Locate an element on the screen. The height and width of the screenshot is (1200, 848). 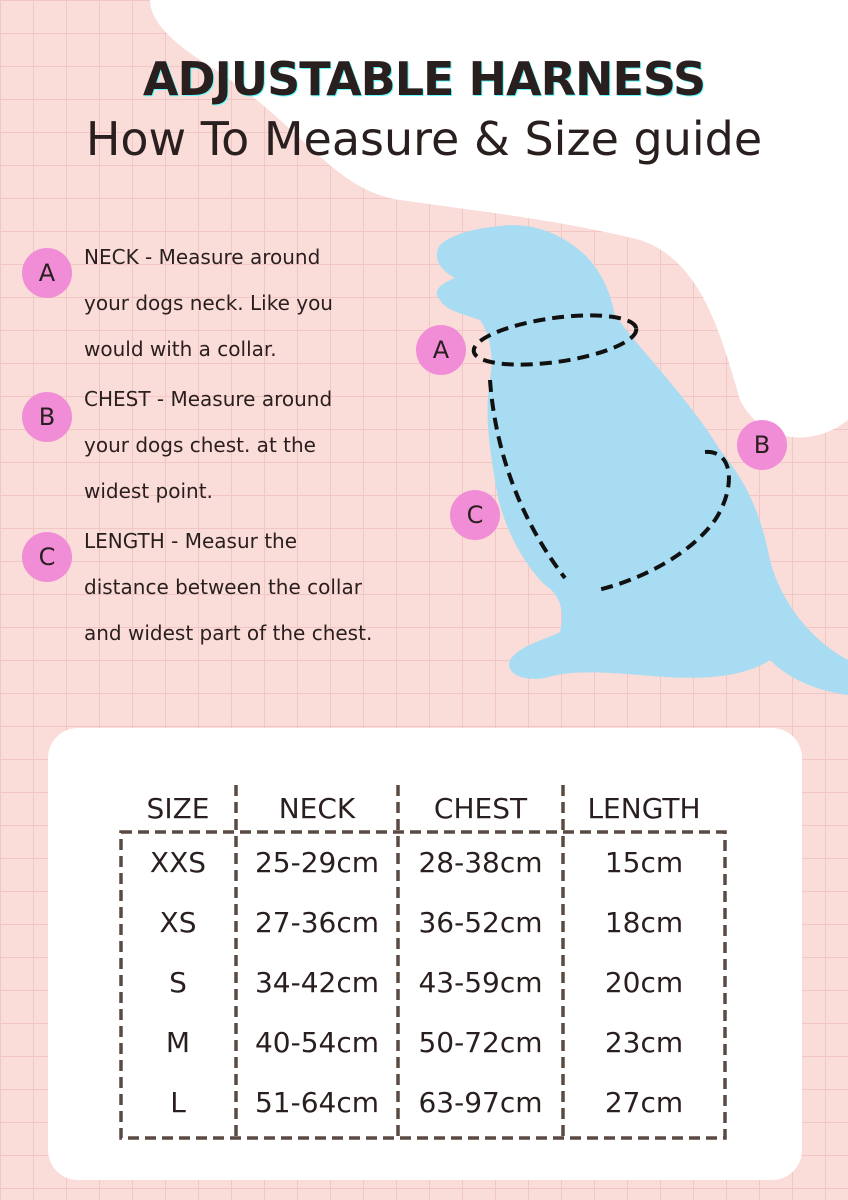
table-cell: 50-72cm is located at coordinates (480, 1042).